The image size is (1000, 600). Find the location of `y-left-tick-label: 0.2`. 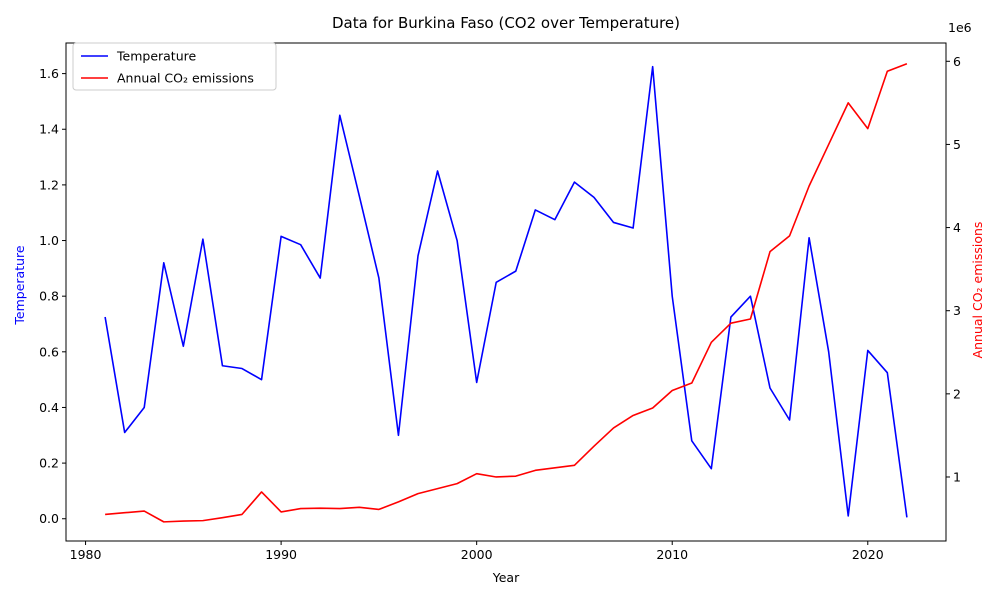

y-left-tick-label: 0.2 is located at coordinates (49, 463).